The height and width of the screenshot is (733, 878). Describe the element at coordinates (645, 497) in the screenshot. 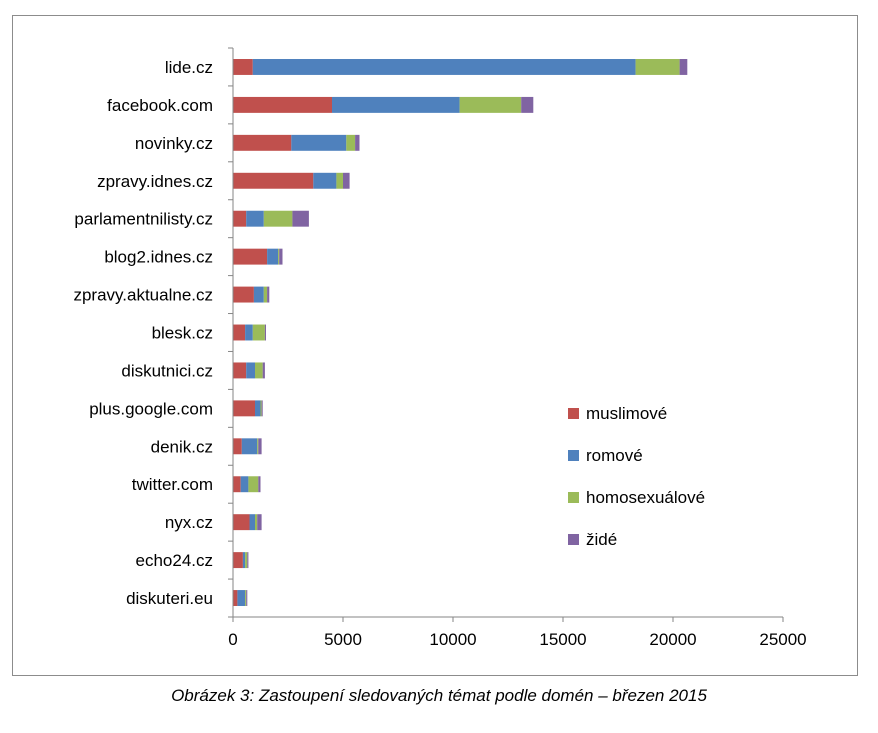

I see `legend-label: homosexuálové` at that location.